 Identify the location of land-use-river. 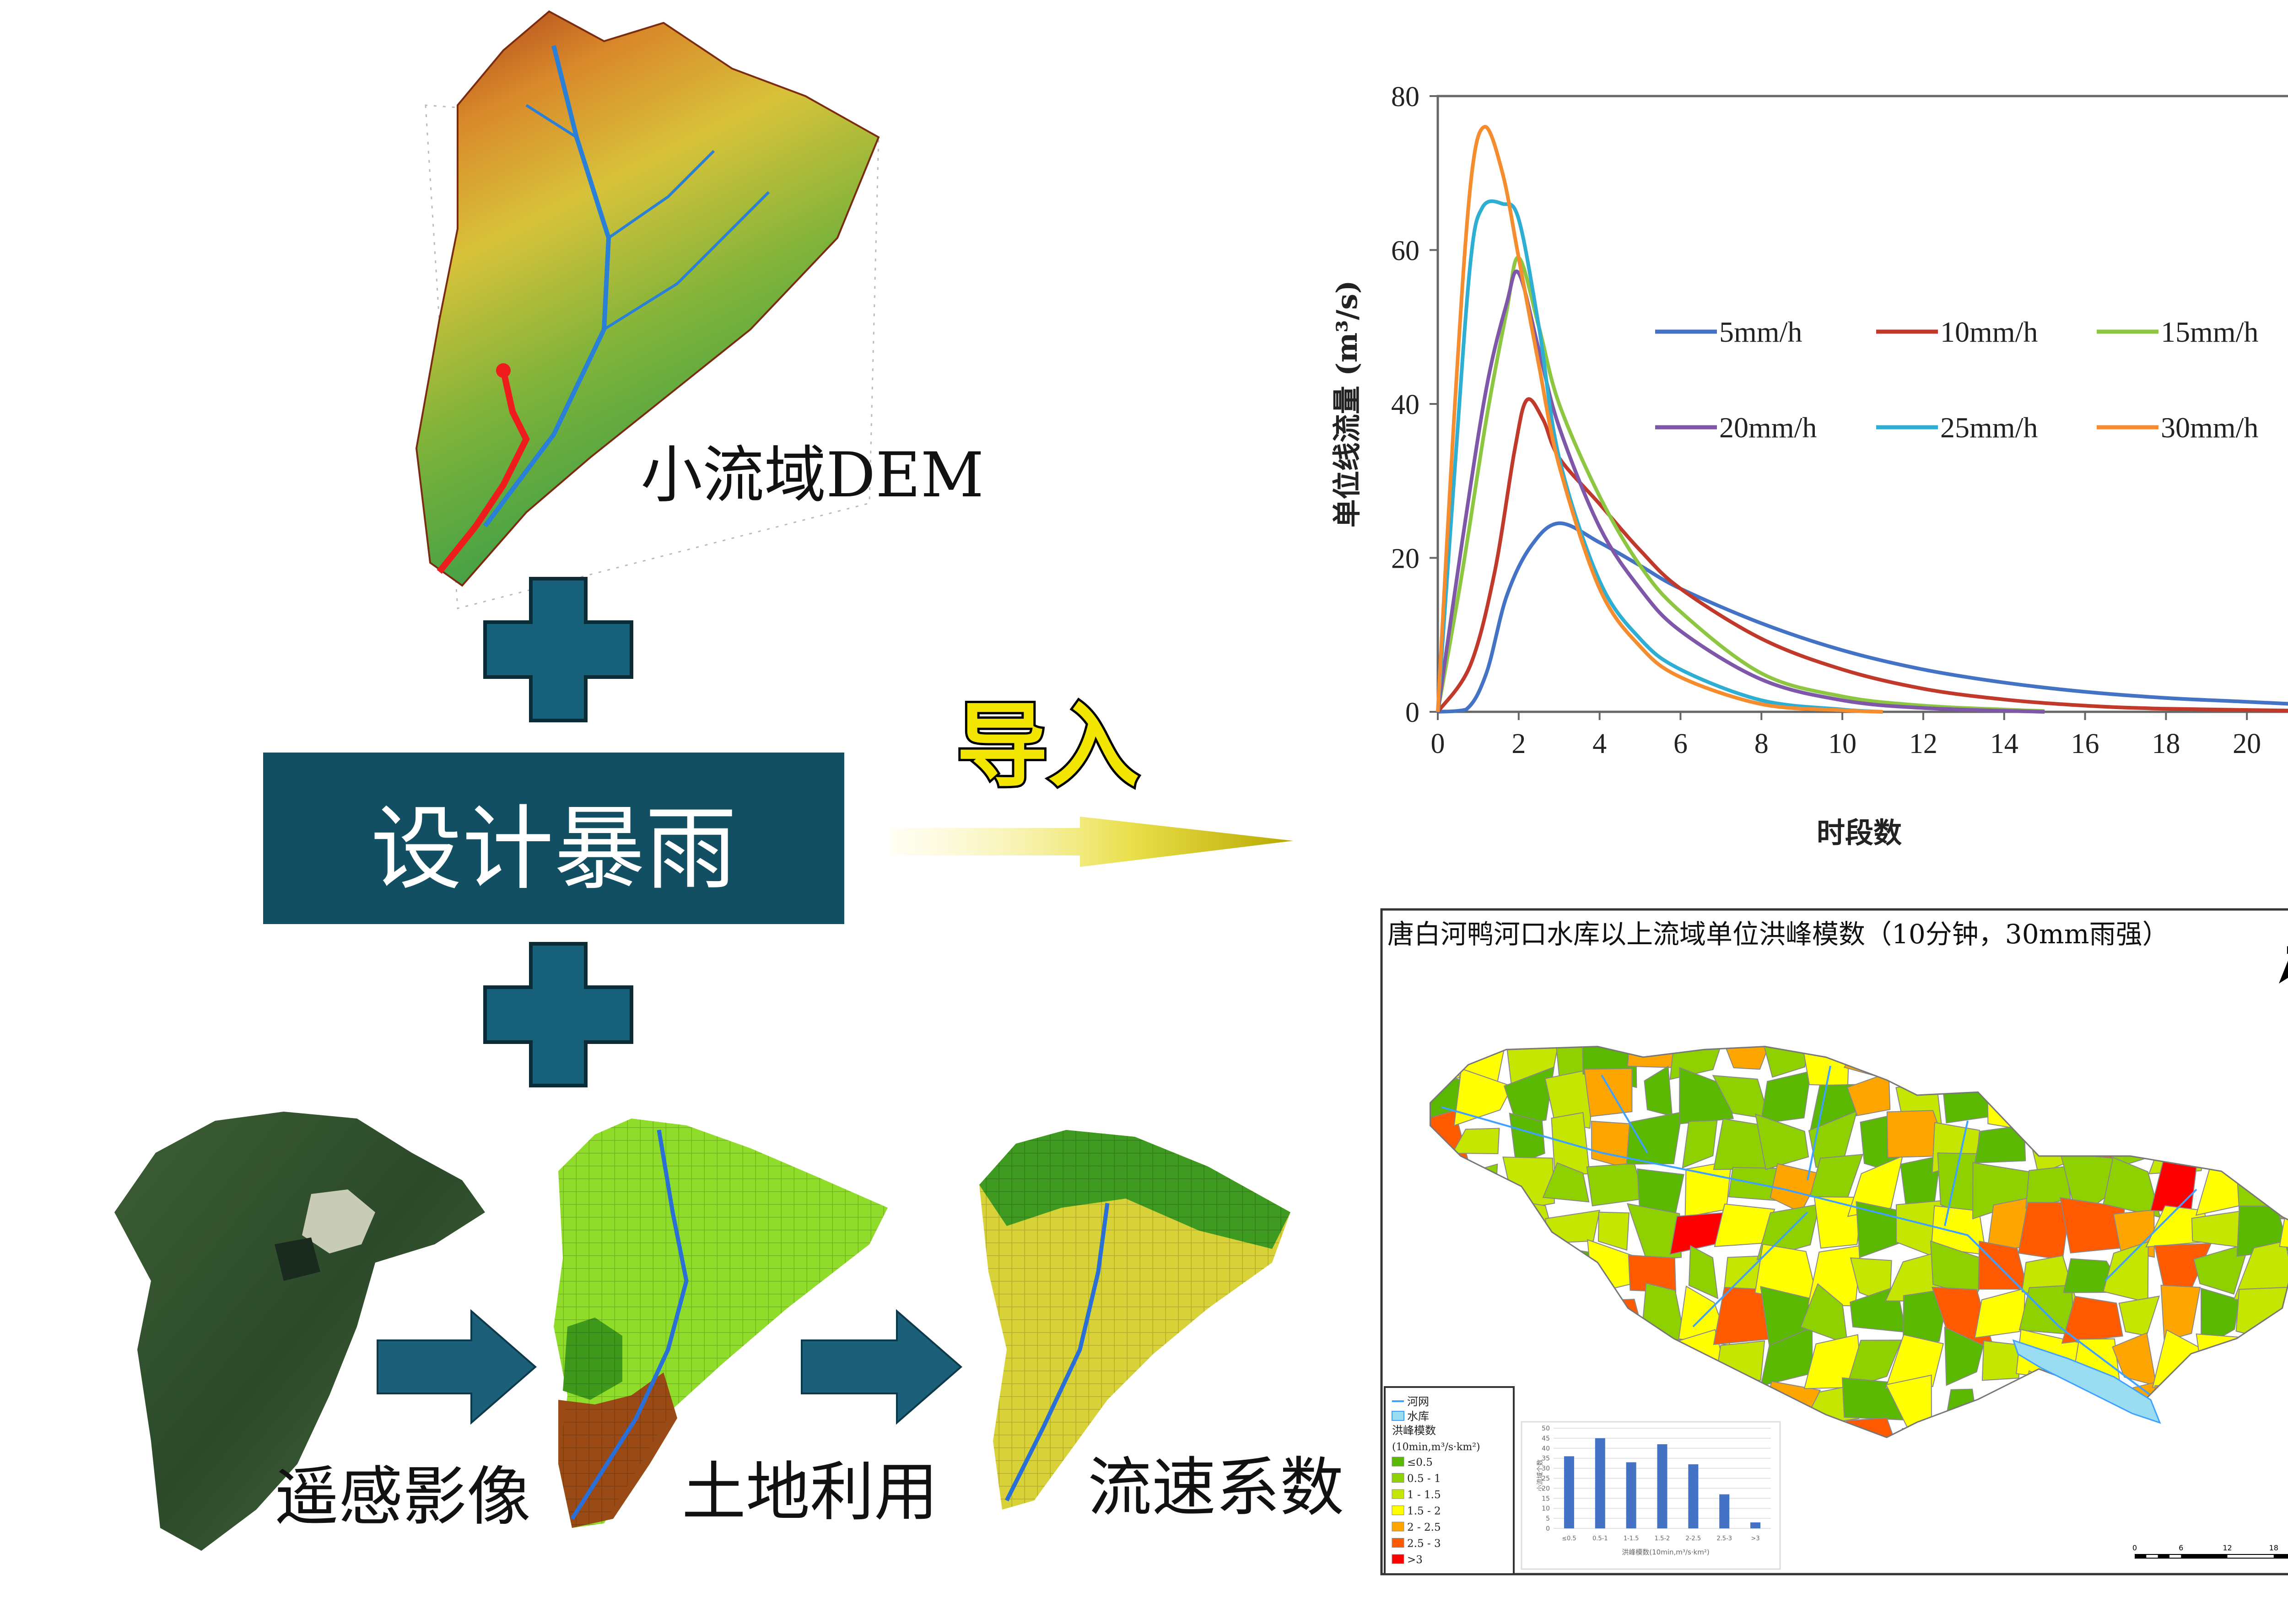
(629, 1324).